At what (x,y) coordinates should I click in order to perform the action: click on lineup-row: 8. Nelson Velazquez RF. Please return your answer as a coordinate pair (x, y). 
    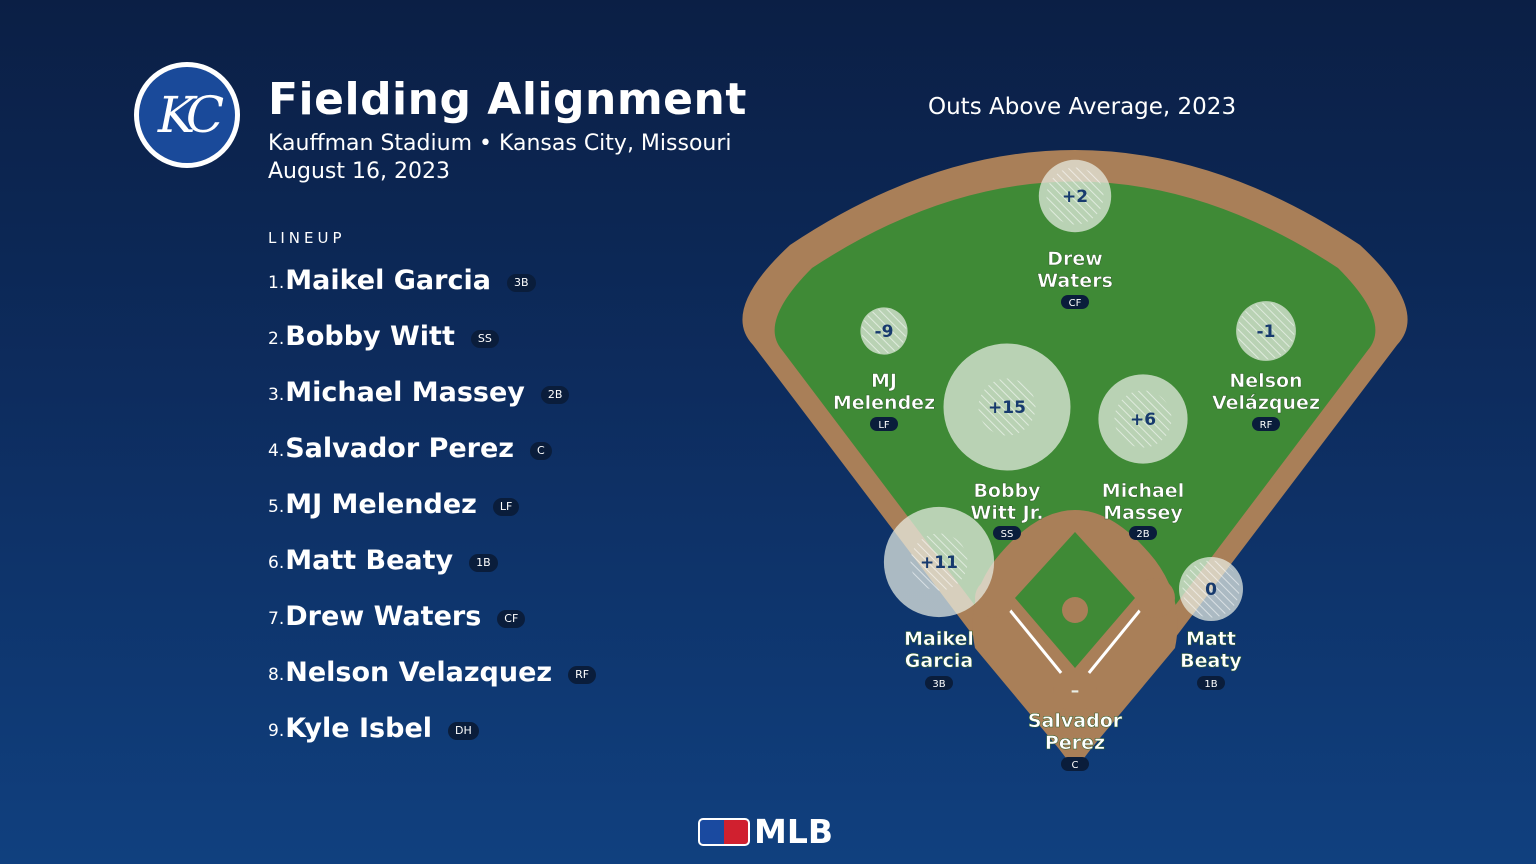
    Looking at the image, I should click on (432, 672).